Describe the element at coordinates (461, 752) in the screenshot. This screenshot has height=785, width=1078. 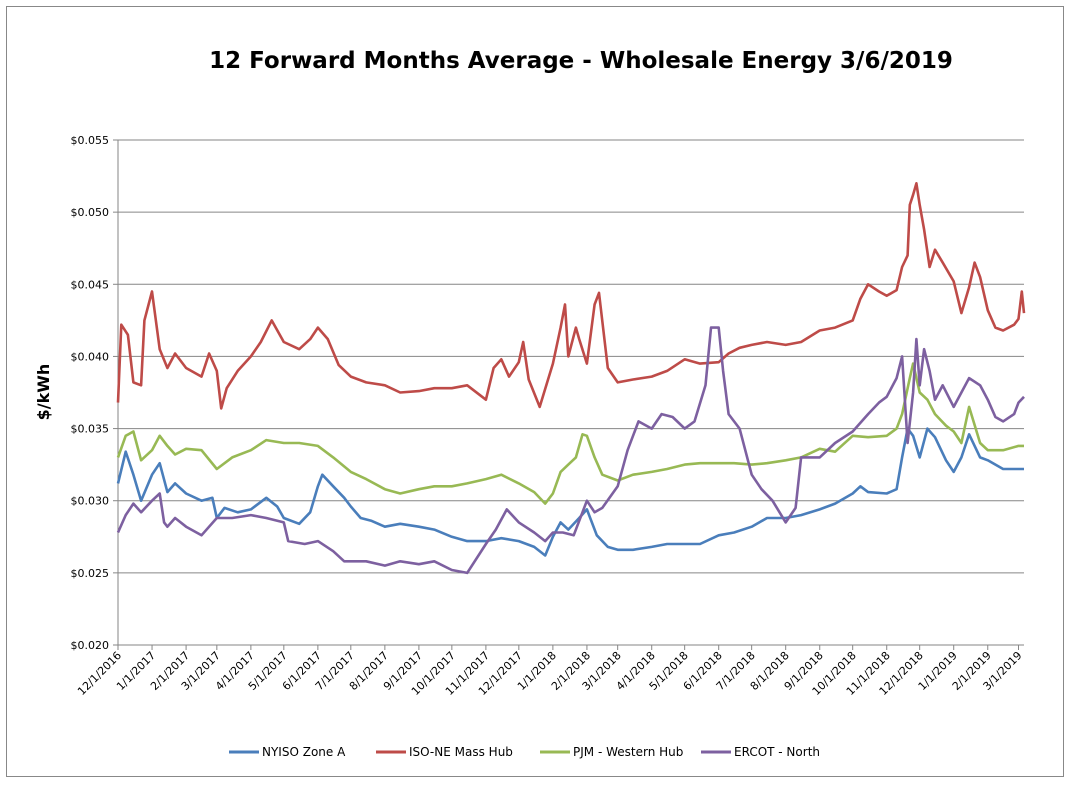
I see `legend-label: ISO-NE Mass Hub` at that location.